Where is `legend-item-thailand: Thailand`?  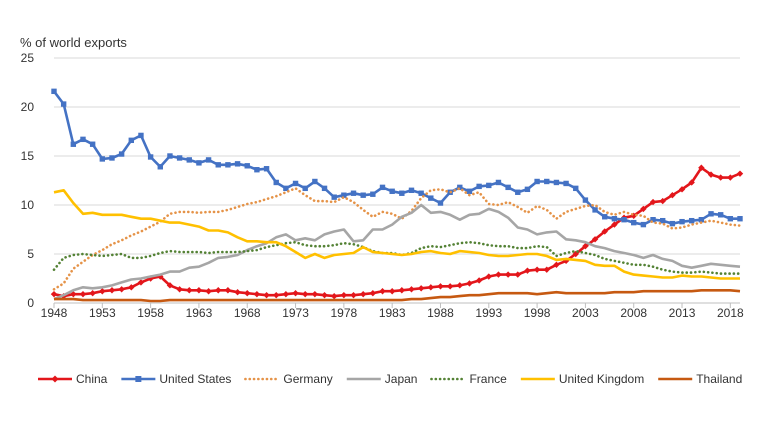 legend-item-thailand: Thailand is located at coordinates (700, 379).